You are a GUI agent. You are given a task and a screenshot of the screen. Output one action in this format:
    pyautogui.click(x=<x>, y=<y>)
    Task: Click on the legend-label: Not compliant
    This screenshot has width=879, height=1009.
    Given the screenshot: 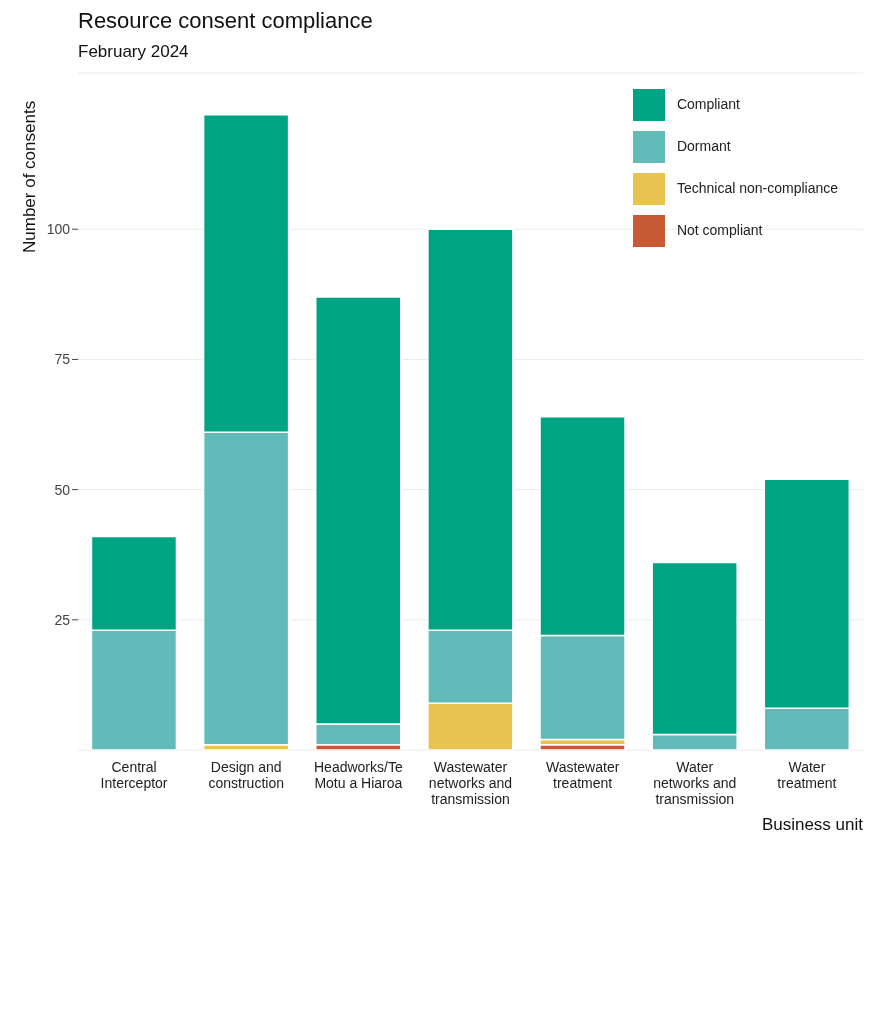 What is the action you would take?
    pyautogui.click(x=719, y=230)
    